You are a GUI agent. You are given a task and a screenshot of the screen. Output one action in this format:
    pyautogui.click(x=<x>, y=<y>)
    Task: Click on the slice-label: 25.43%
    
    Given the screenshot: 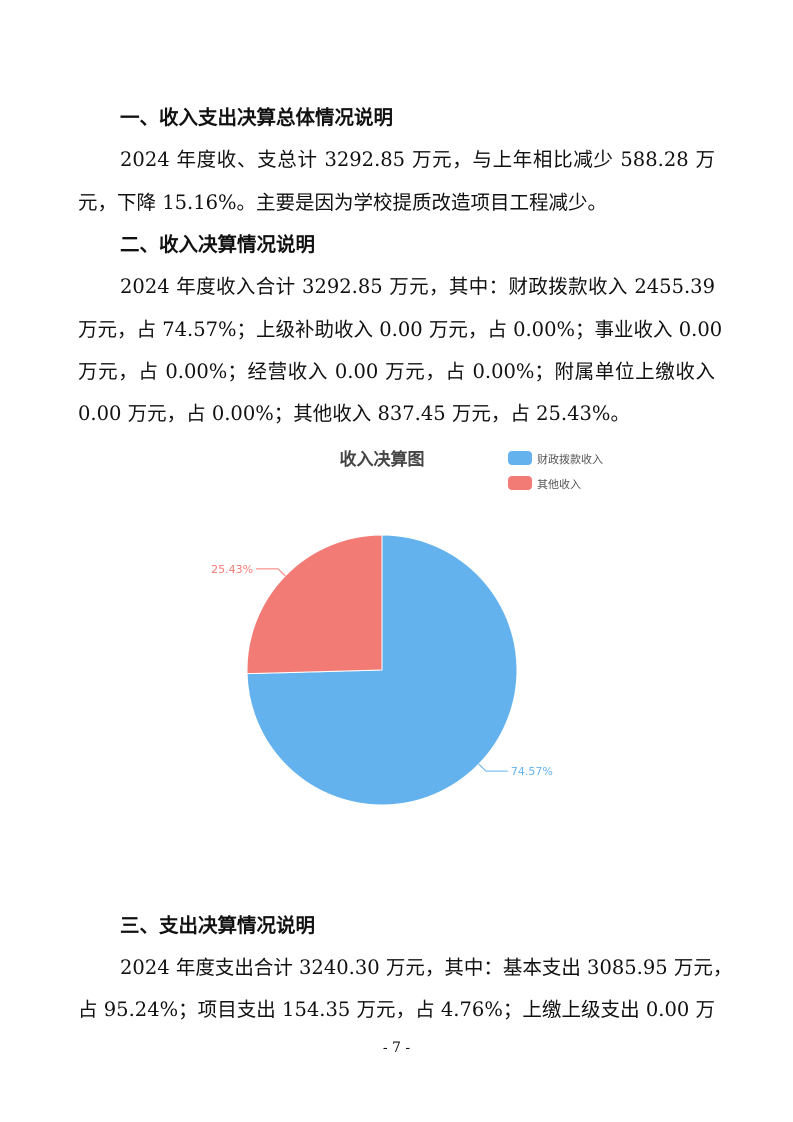 What is the action you would take?
    pyautogui.click(x=232, y=569)
    